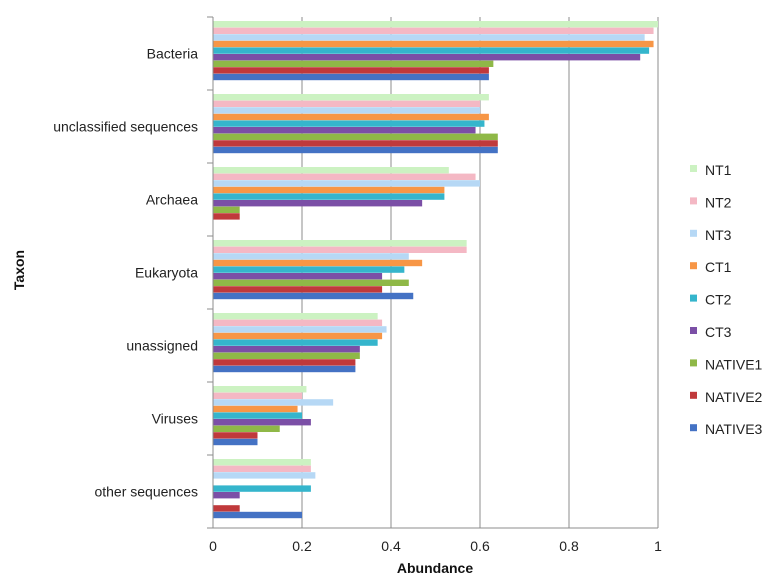  What do you see at coordinates (146, 492) in the screenshot?
I see `category-label: other sequences` at bounding box center [146, 492].